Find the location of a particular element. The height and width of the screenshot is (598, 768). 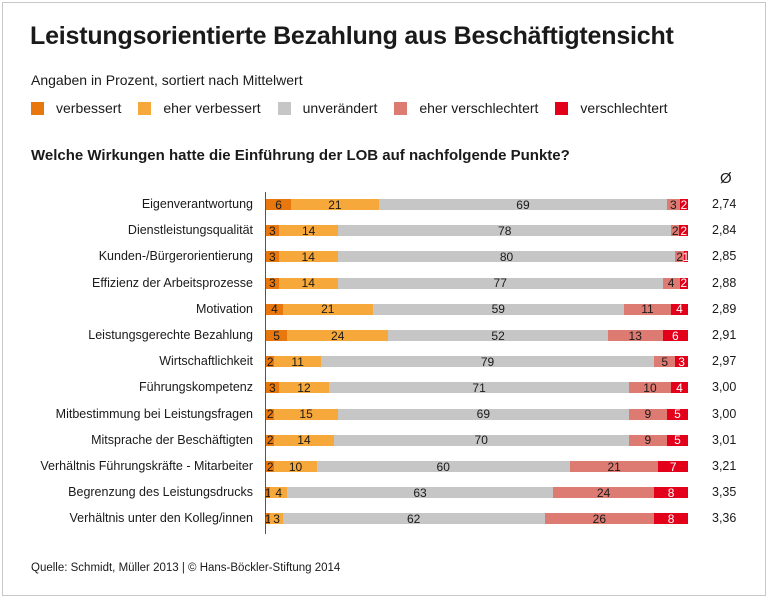

bar-segment-eher-verbessert: 15 is located at coordinates (306, 414).